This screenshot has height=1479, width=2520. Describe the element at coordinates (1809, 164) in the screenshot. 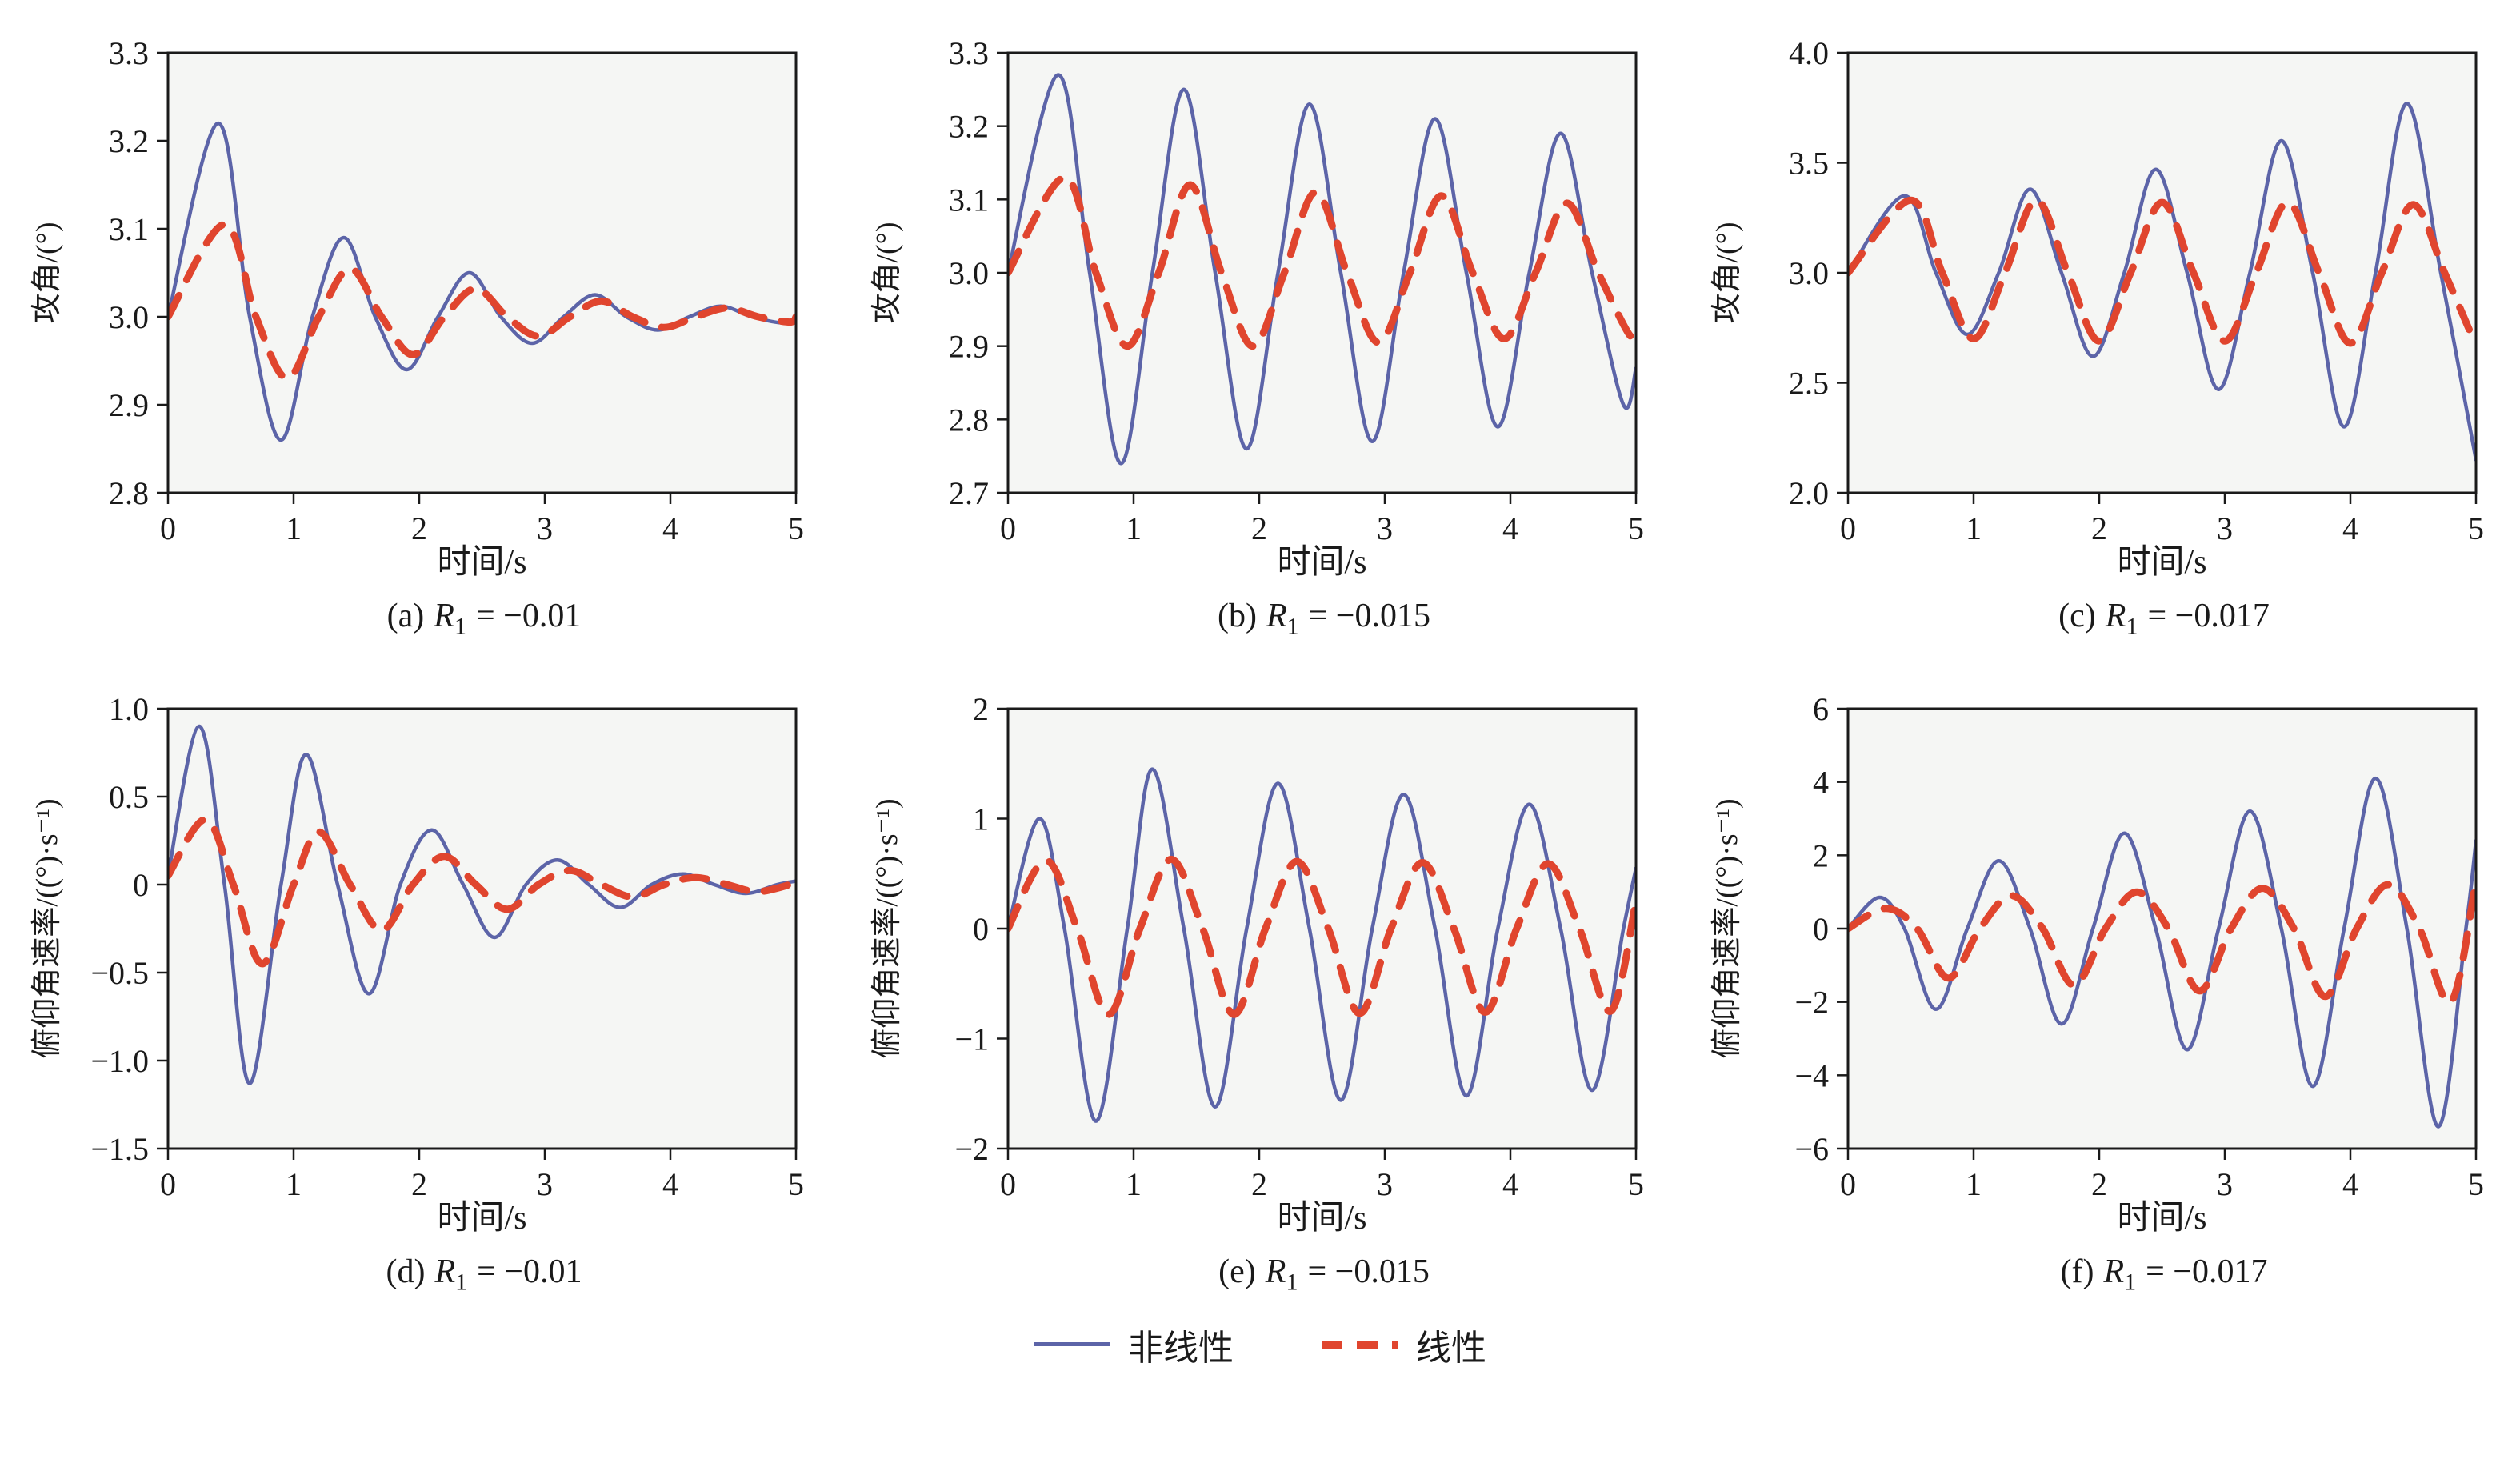

I see `svg-text: 3.5` at that location.